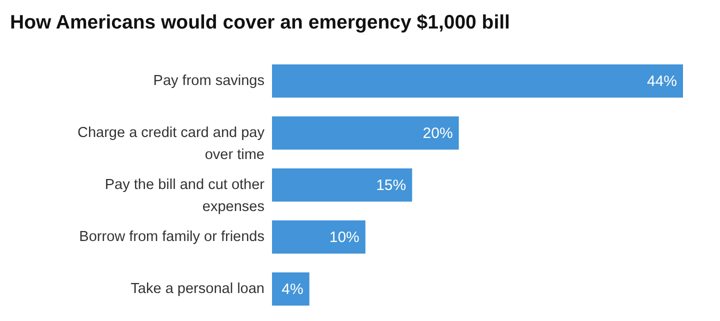 The image size is (720, 321). I want to click on y-tick-label: Borrow from family or friends, so click(171, 237).